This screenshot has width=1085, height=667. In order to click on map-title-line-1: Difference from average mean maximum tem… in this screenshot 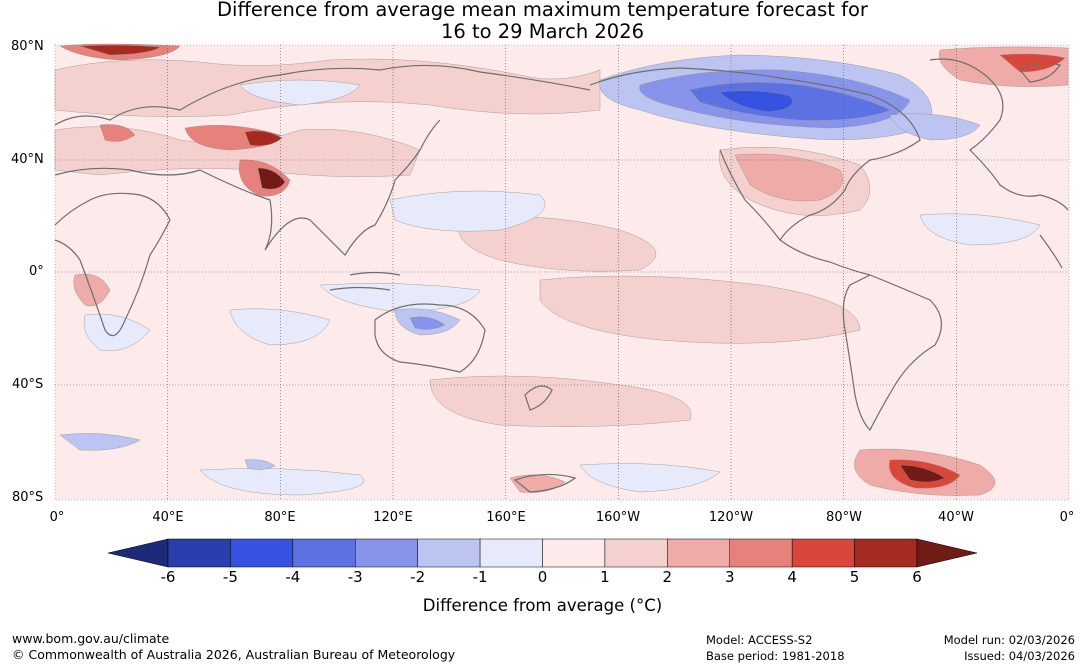, I will do `click(542, 10)`.